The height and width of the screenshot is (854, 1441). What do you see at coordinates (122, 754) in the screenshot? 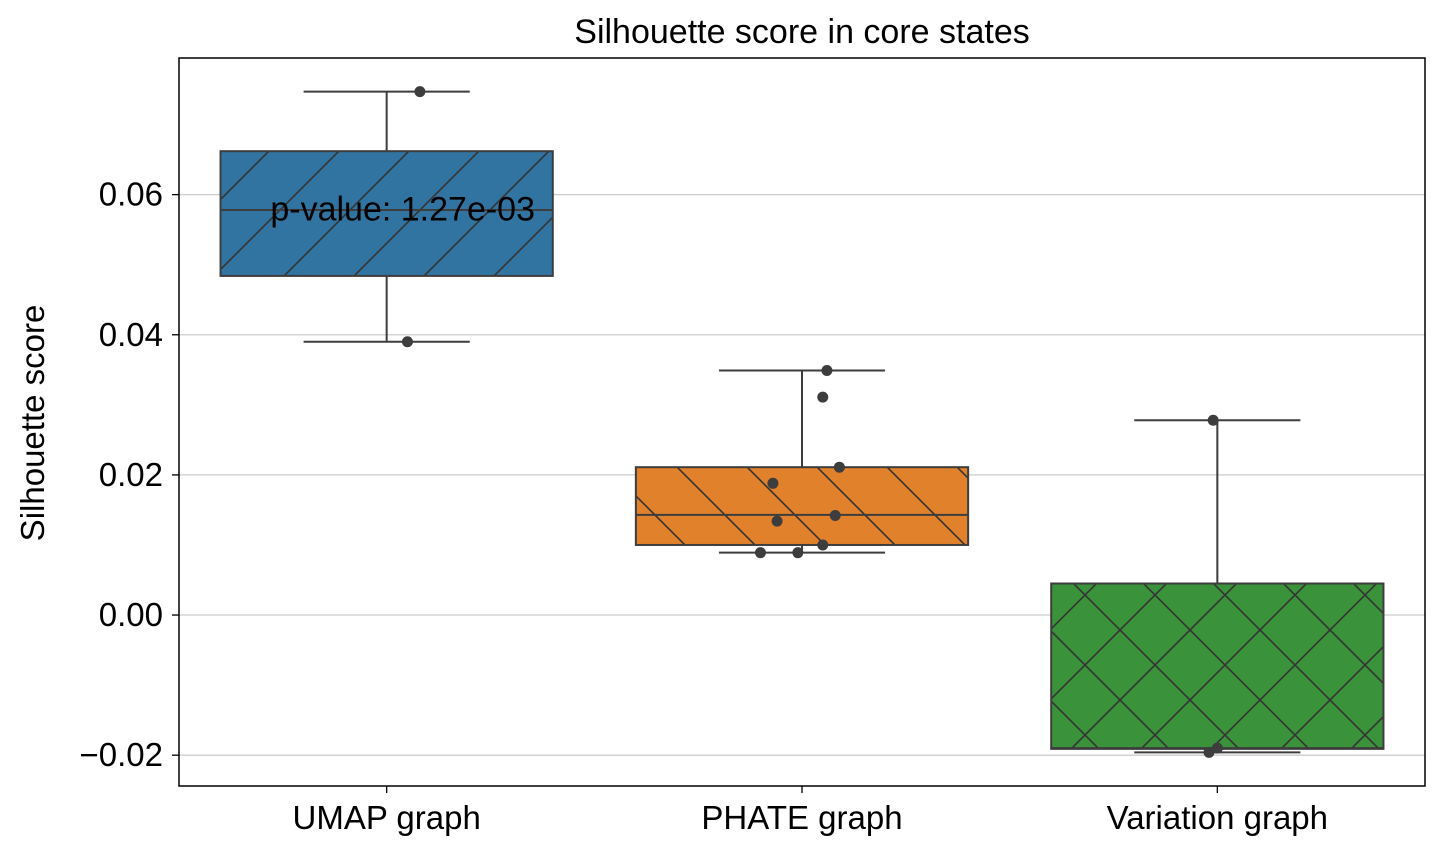
I see `y-tick-label: −0.02` at bounding box center [122, 754].